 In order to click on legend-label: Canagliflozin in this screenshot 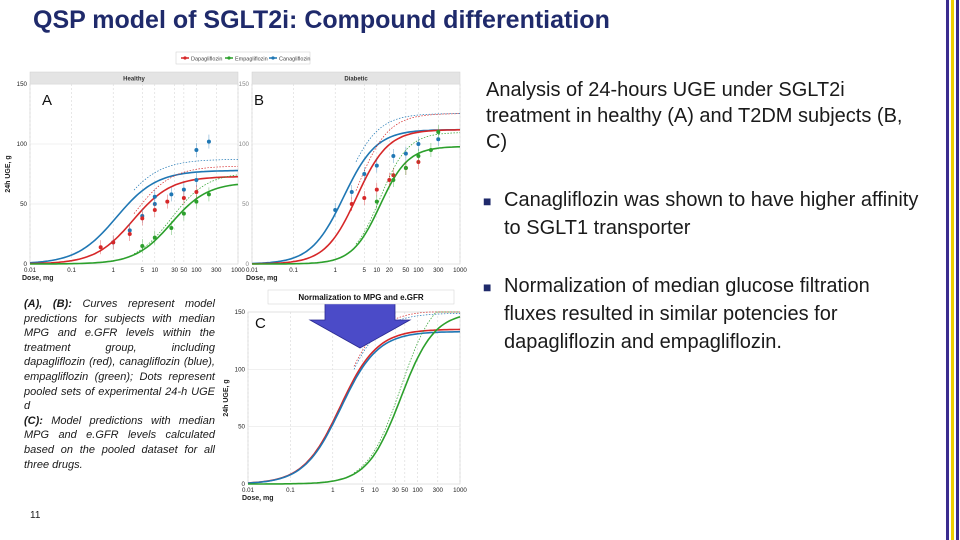, I will do `click(295, 60)`.